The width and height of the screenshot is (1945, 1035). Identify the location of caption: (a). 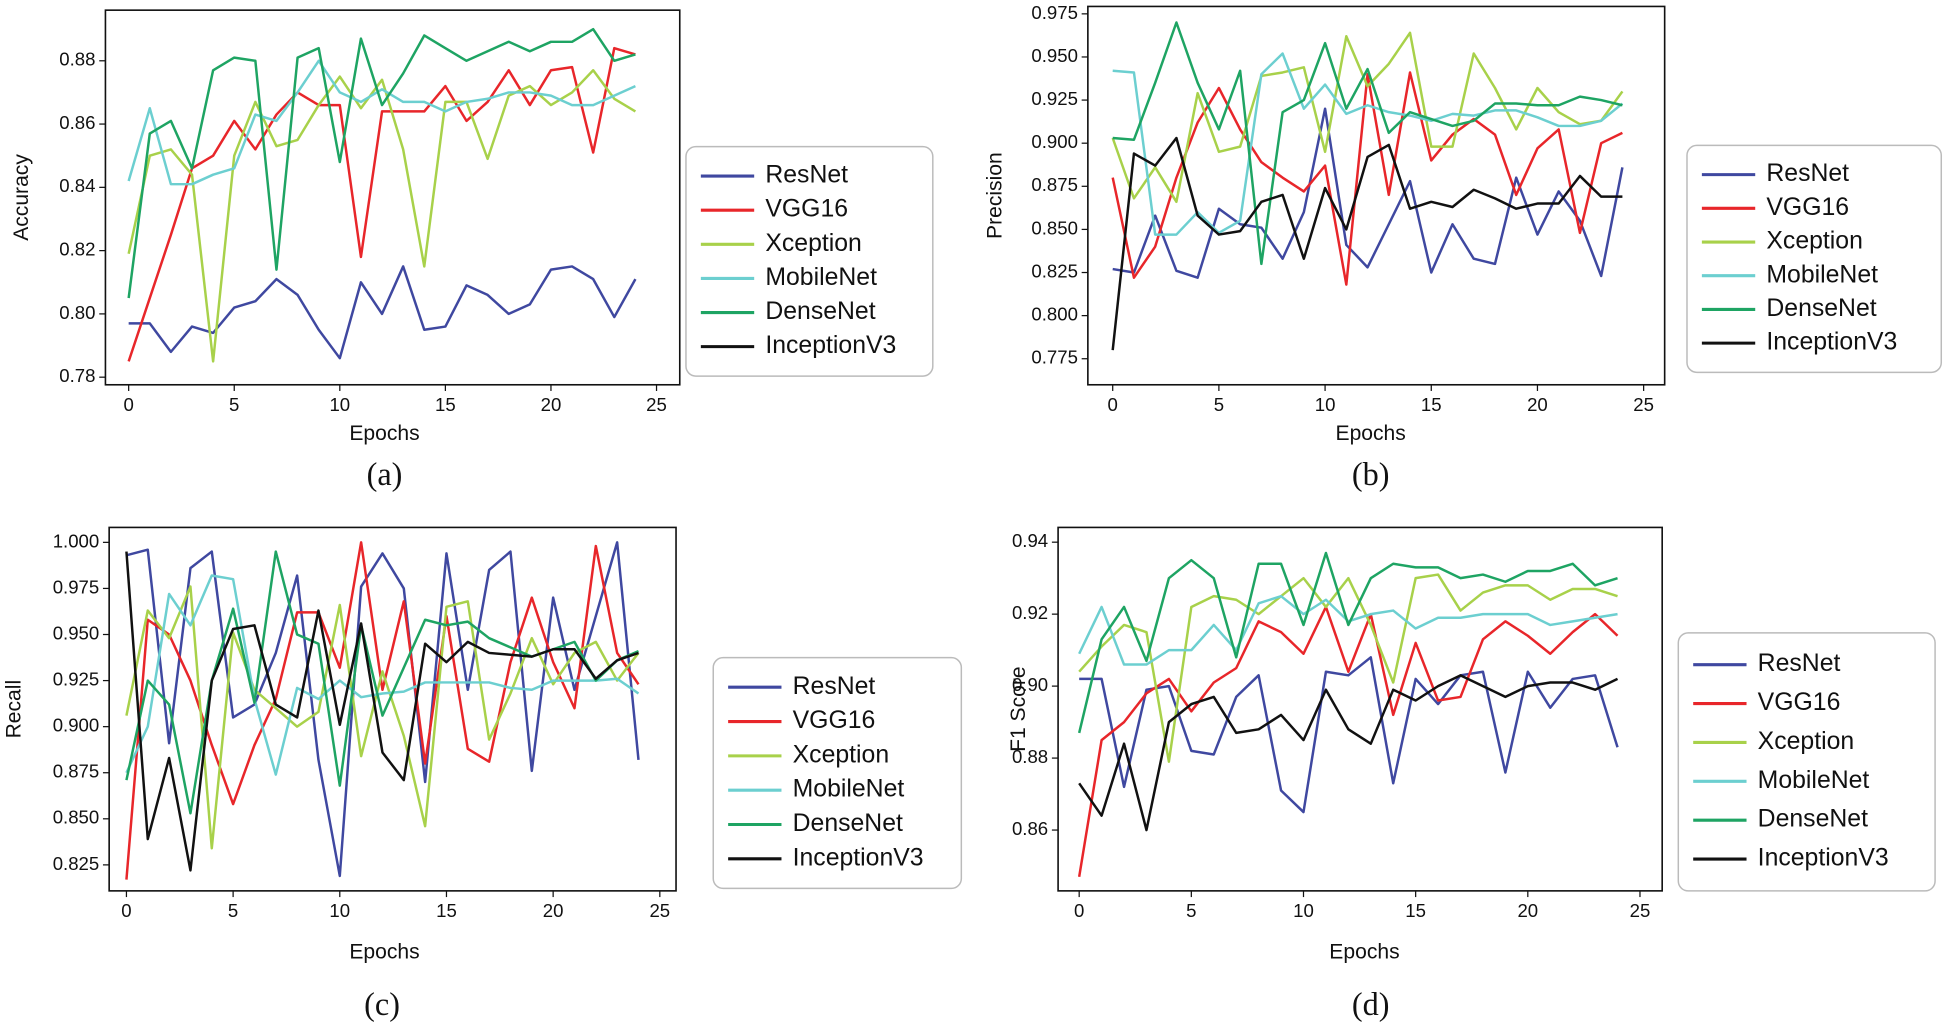
(385, 474).